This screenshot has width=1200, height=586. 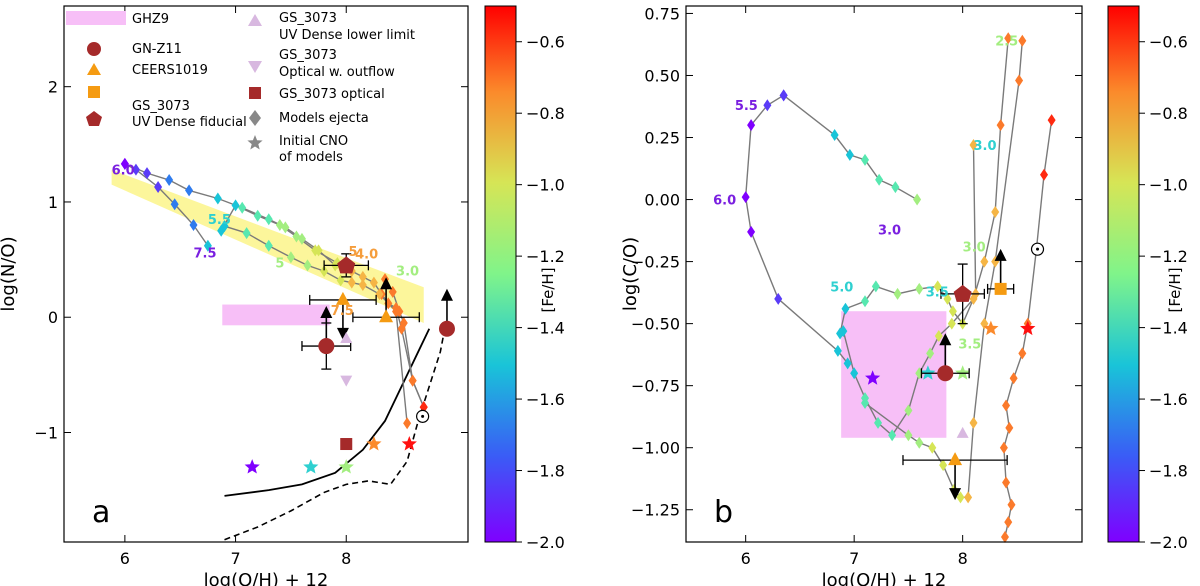 What do you see at coordinates (655, 386) in the screenshot?
I see `panel-b-ytick-label-6: −0.75` at bounding box center [655, 386].